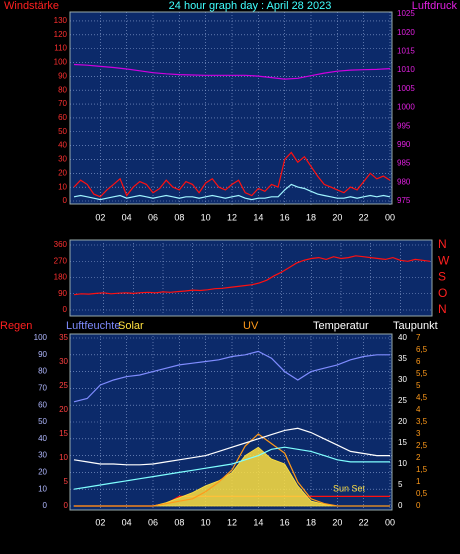 This screenshot has height=554, width=460. I want to click on y4-tick-label: 2, so click(418, 457).